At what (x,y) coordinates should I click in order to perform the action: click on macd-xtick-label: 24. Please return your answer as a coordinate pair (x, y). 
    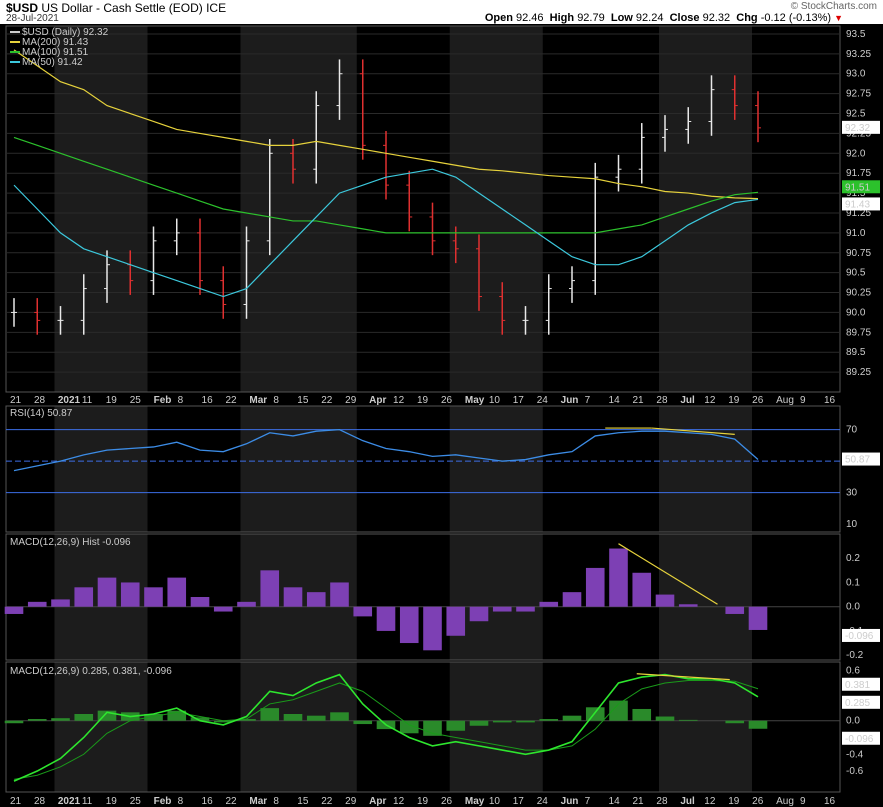
    Looking at the image, I should click on (543, 801).